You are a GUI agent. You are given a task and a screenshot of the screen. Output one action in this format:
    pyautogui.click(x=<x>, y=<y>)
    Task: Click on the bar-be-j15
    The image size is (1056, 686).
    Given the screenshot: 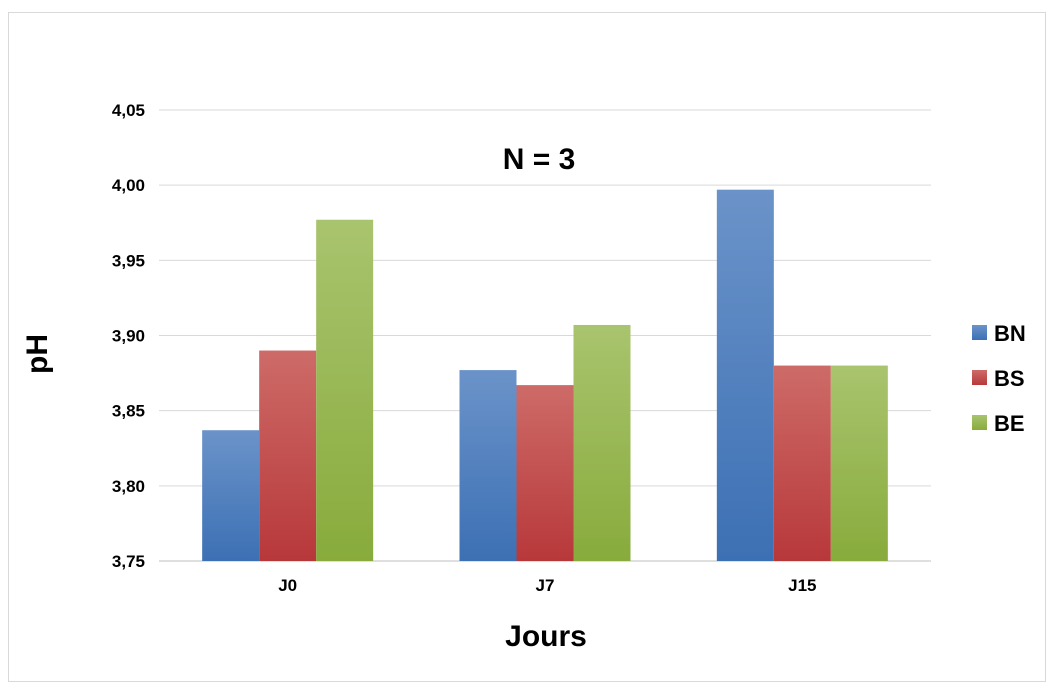 What is the action you would take?
    pyautogui.click(x=859, y=463)
    